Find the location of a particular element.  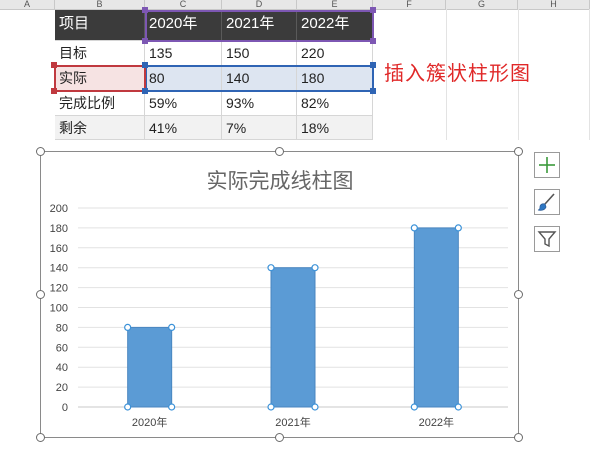

y-tick-label: 0 is located at coordinates (65, 408).